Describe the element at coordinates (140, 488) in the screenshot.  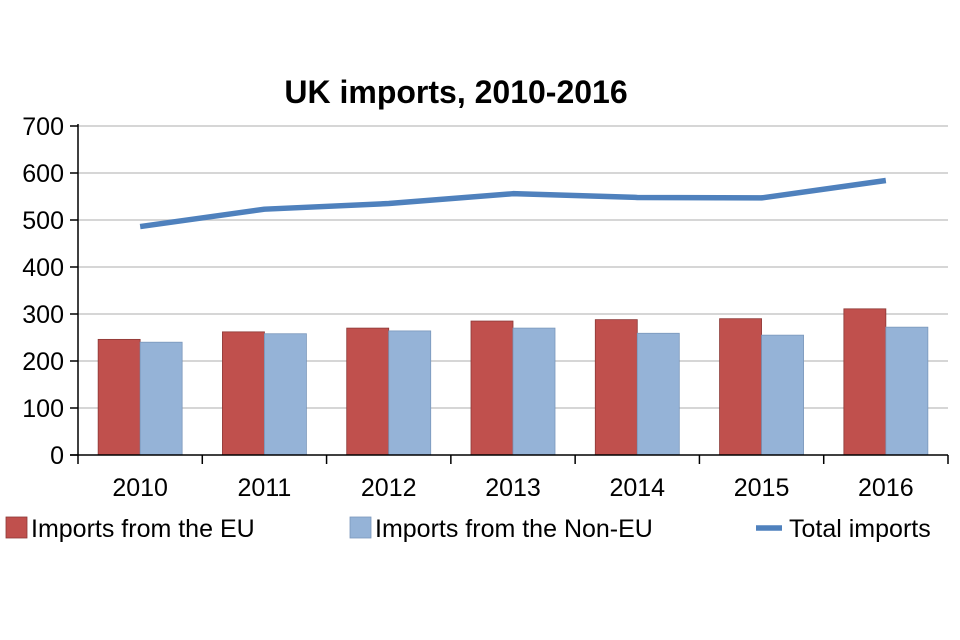
I see `x-tick-label: 2010` at that location.